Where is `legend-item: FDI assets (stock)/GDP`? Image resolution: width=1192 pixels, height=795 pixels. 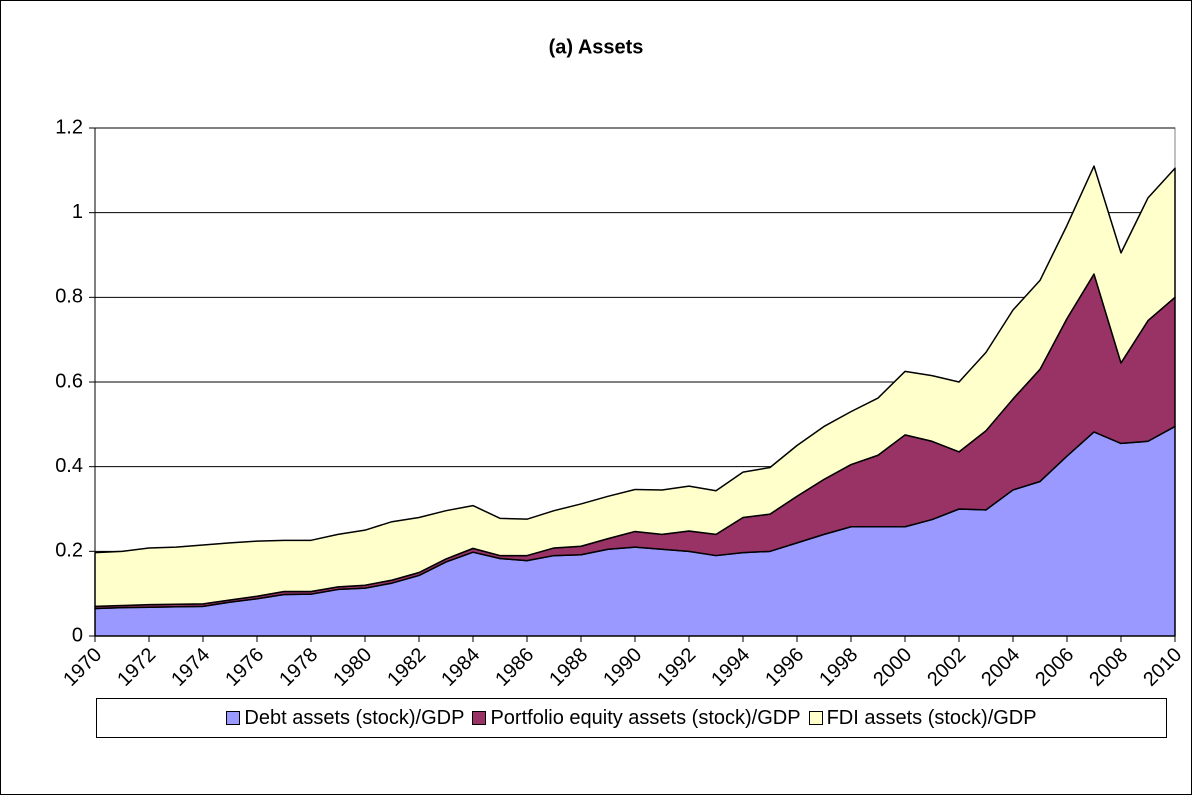
legend-item: FDI assets (stock)/GDP is located at coordinates (922, 718).